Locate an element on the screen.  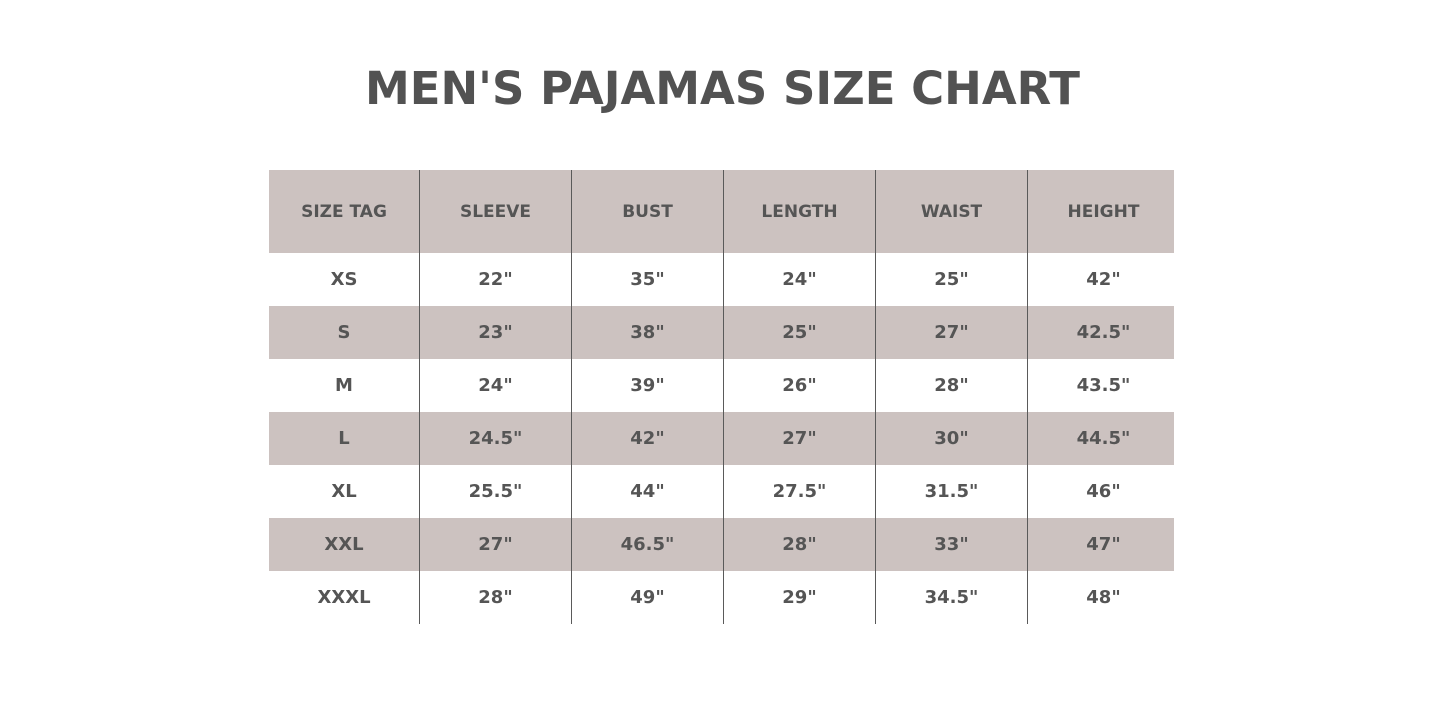
measurement-cell: 25.5" is located at coordinates (495, 491).